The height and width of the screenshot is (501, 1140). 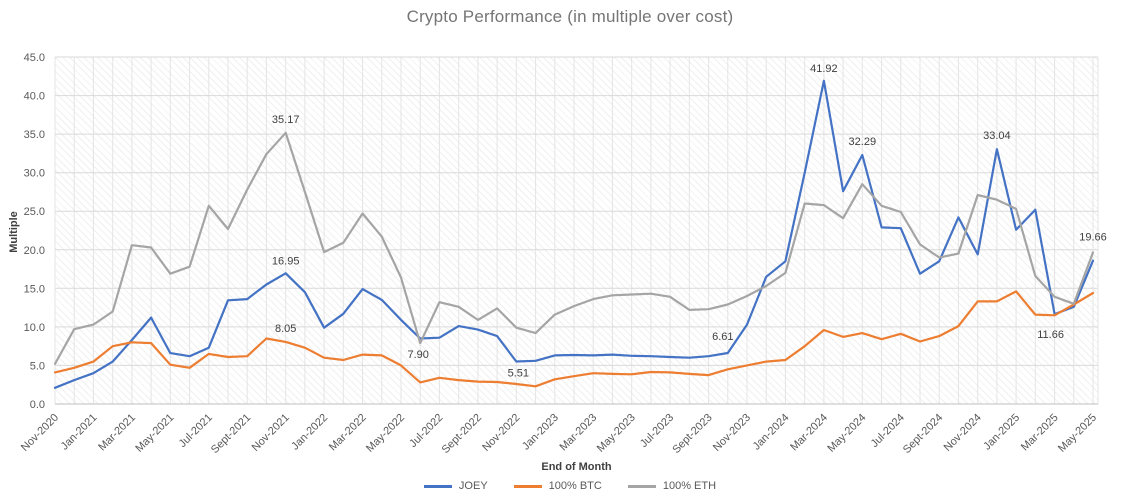 I want to click on legend-item-eth: 100% ETH, so click(x=672, y=486).